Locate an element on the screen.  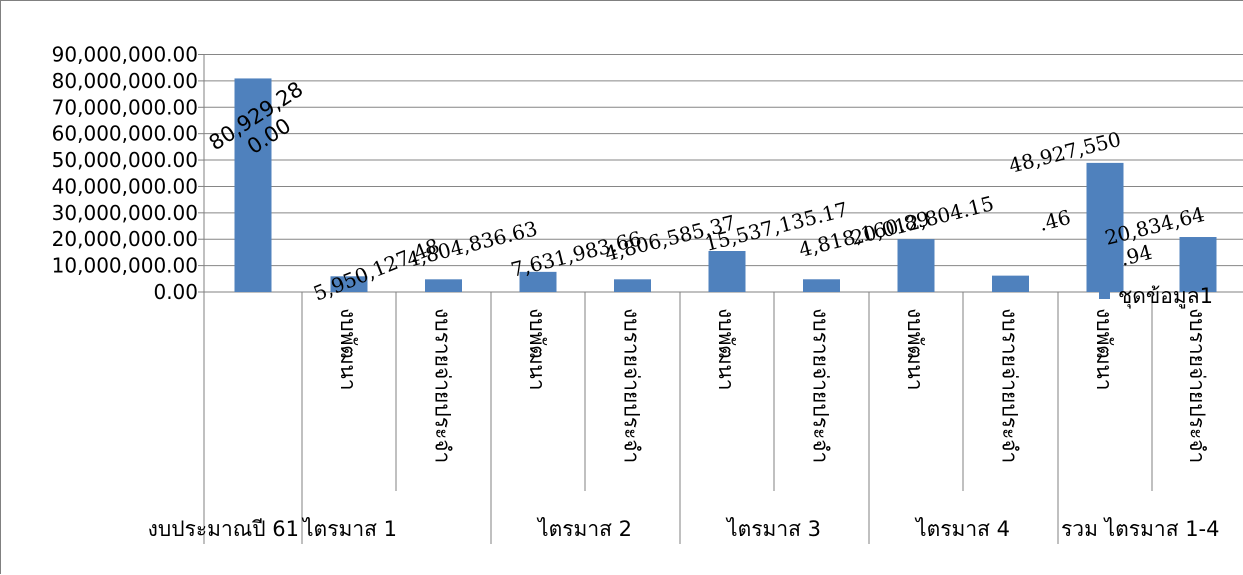
y-tick-label: 90,000,000.00 is located at coordinates (125, 55).